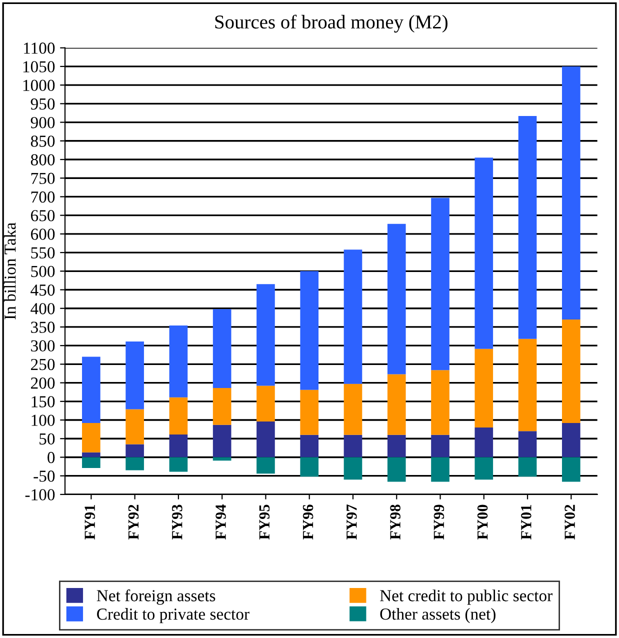 The image size is (619, 638). What do you see at coordinates (43, 197) in the screenshot?
I see `y-tick-label: 700` at bounding box center [43, 197].